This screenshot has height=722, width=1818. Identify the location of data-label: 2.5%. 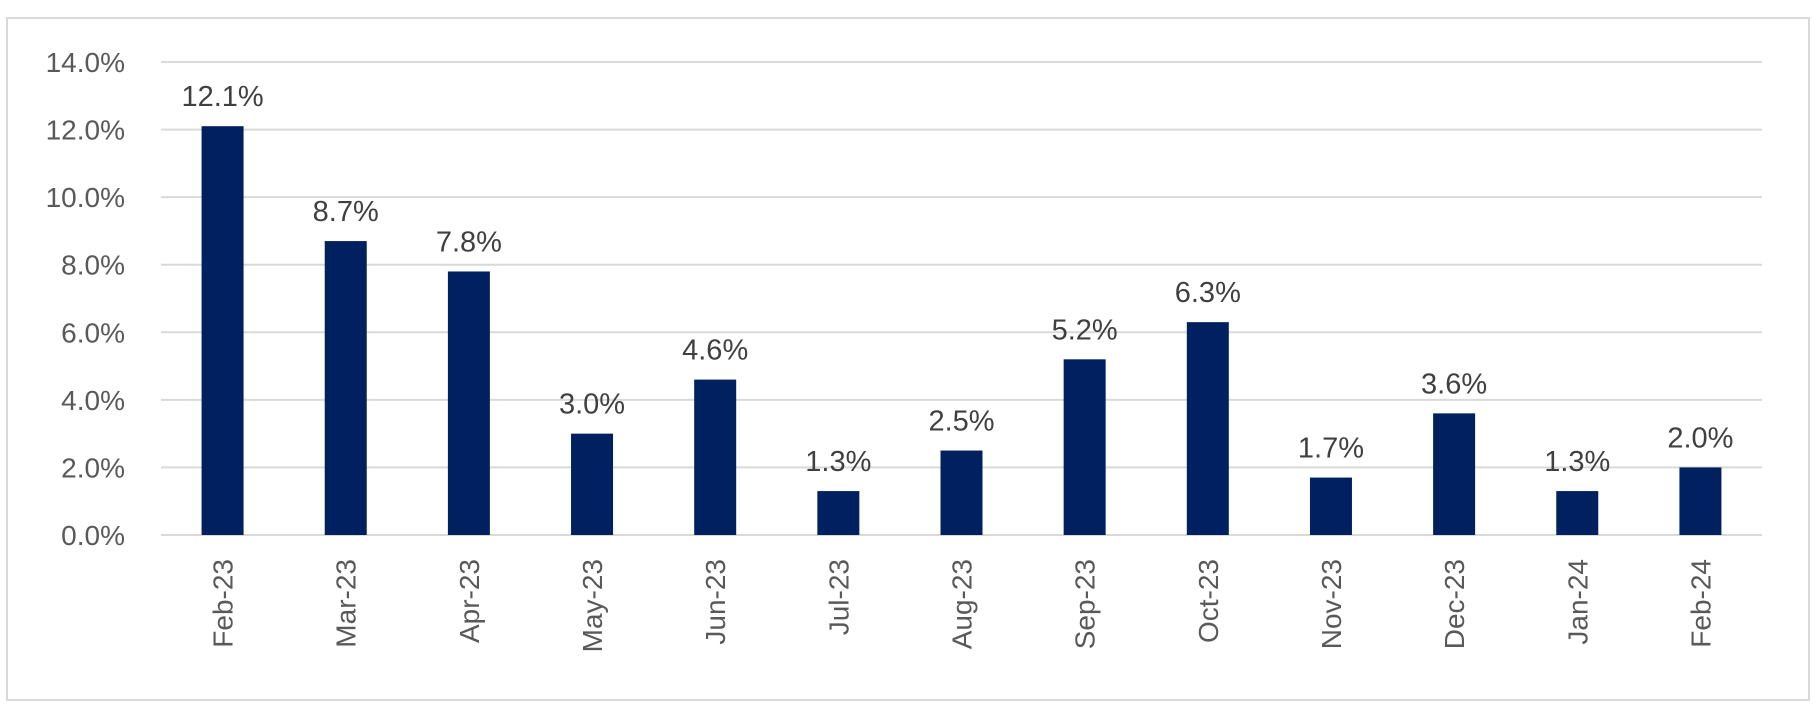
(961, 422).